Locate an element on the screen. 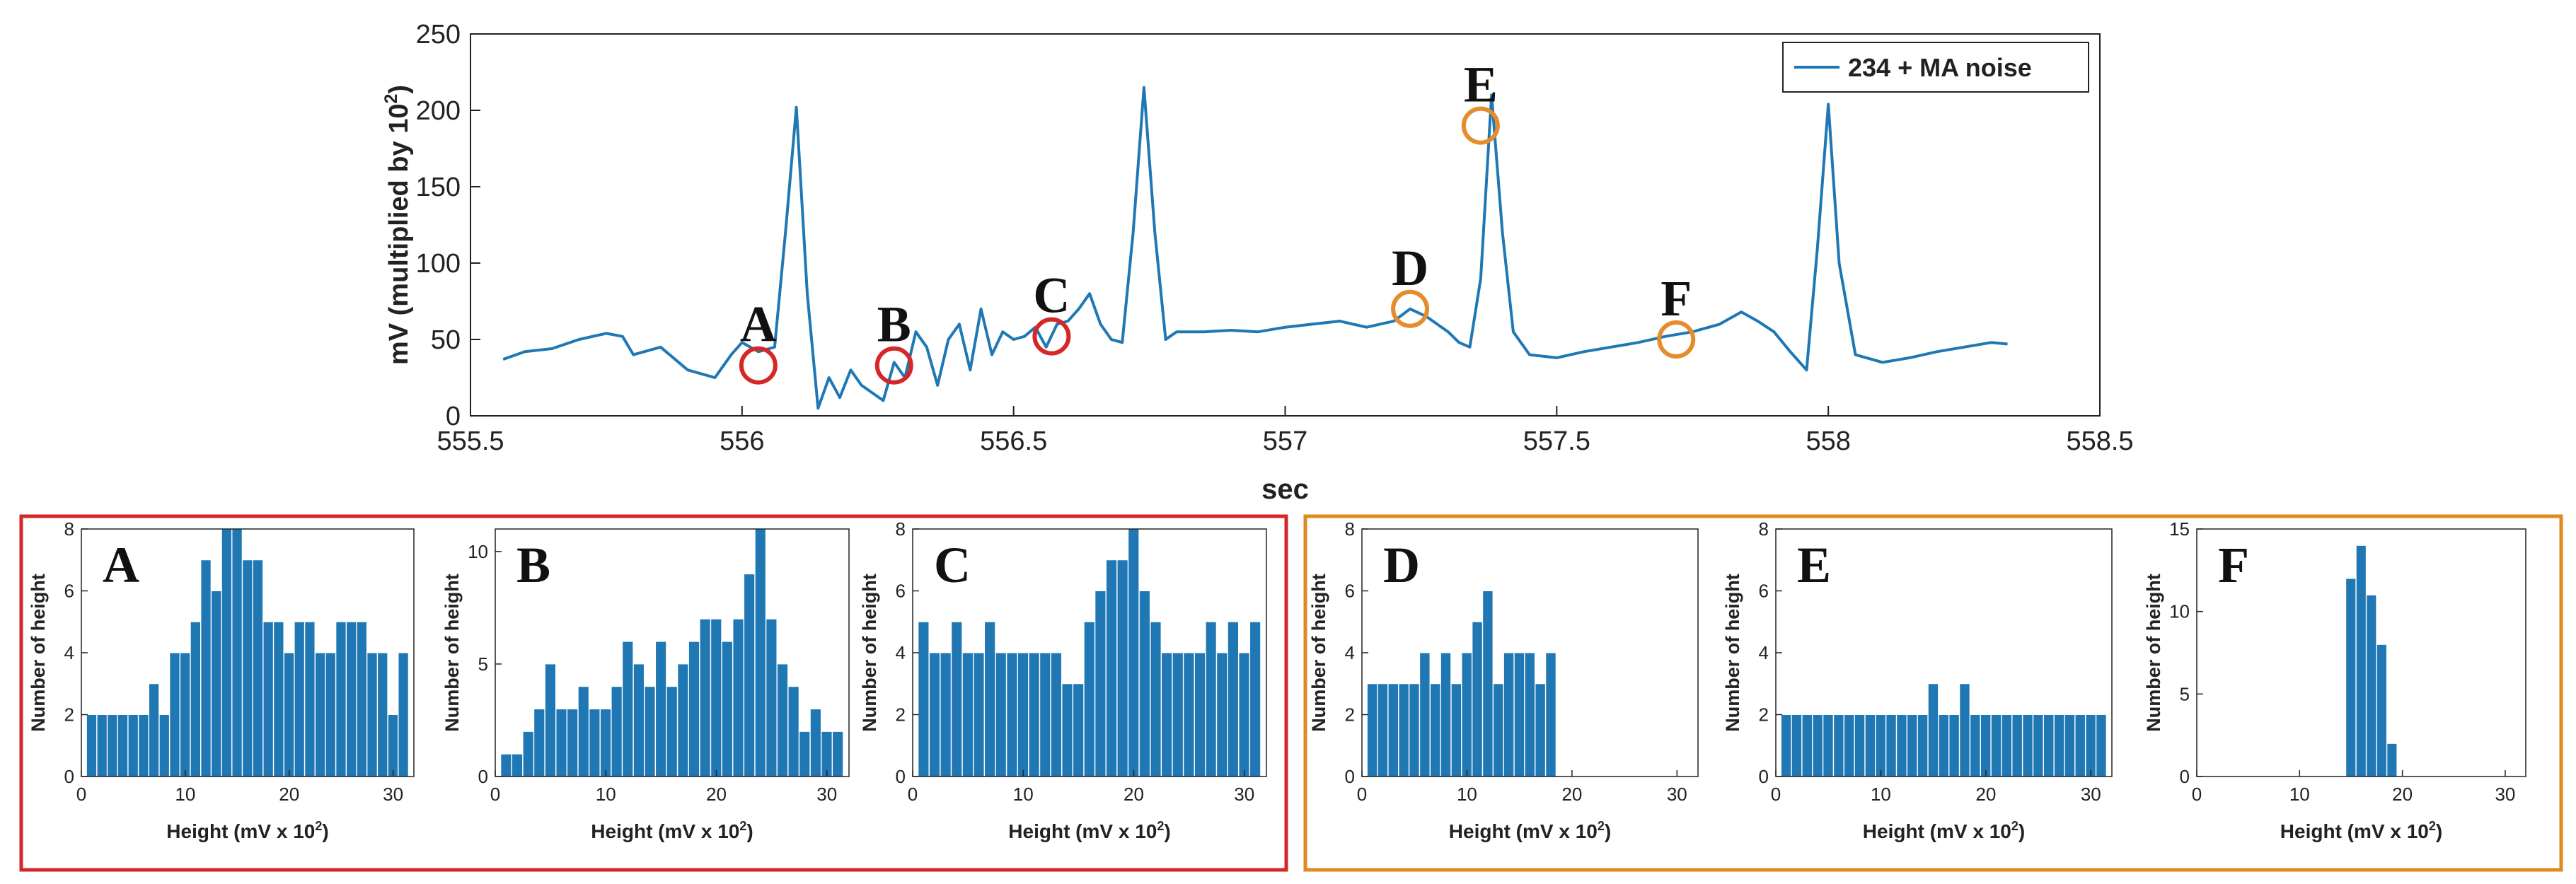 The image size is (2576, 884). annotation-marker-e is located at coordinates (1480, 126).